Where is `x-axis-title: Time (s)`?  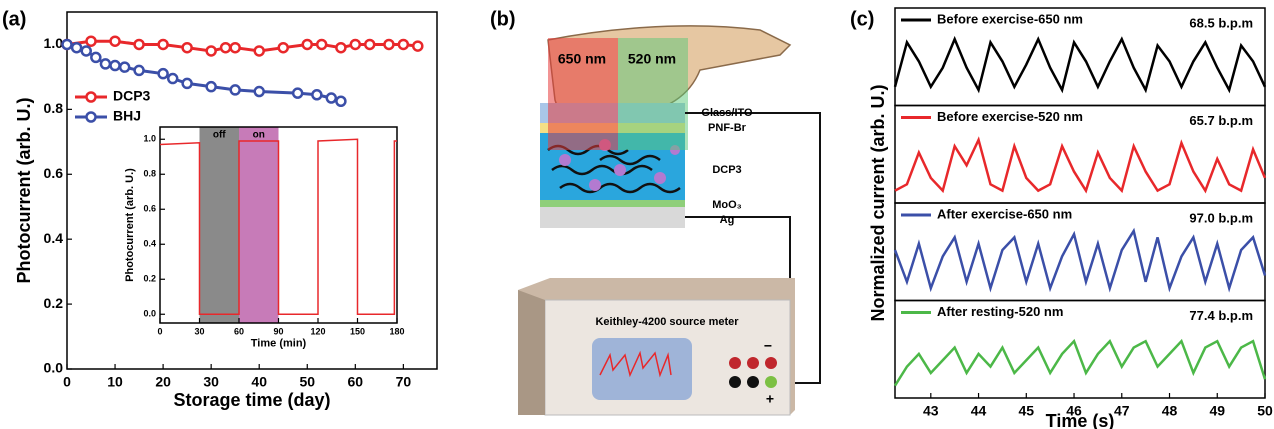
x-axis-title: Time (s) is located at coordinates (1080, 420).